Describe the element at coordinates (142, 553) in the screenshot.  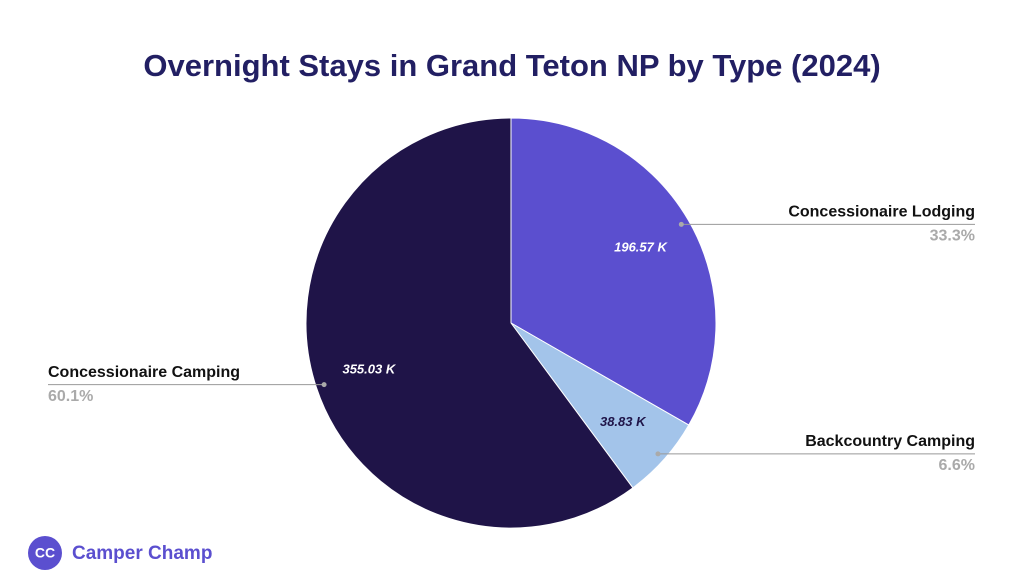
I see `logo-name: Camper Champ` at that location.